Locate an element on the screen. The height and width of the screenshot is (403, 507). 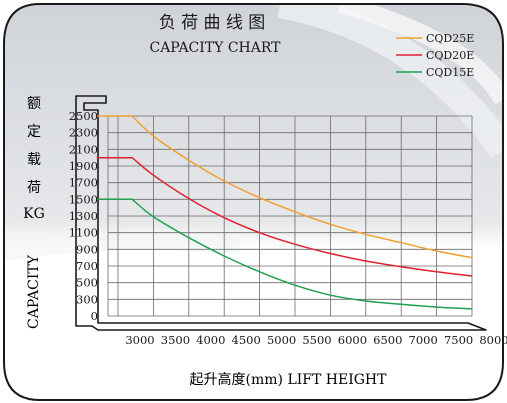
y-tick-label: 500 is located at coordinates (87, 283).